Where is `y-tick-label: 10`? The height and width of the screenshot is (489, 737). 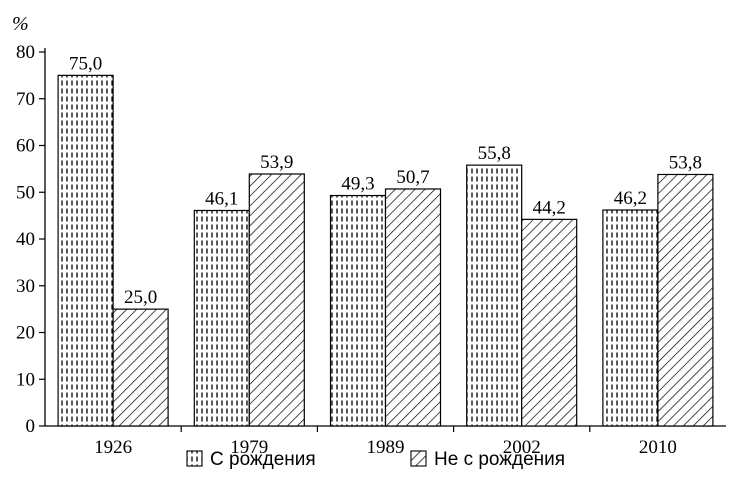
y-tick-label: 10 is located at coordinates (25, 379).